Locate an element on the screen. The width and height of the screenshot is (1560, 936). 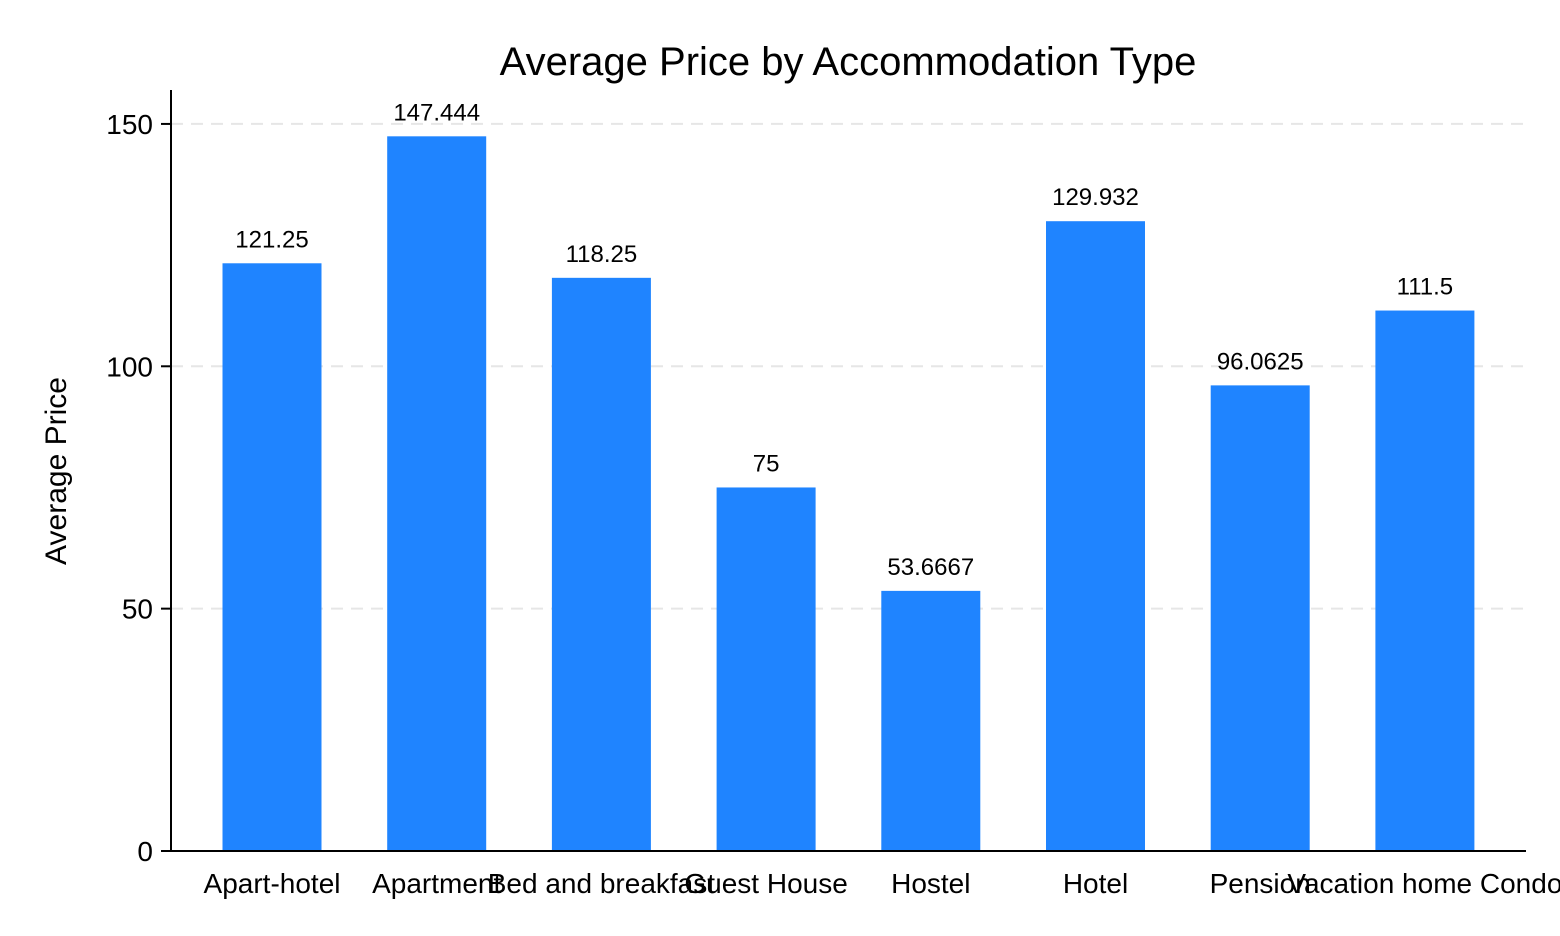
data-label-2: 118.25 is located at coordinates (602, 254).